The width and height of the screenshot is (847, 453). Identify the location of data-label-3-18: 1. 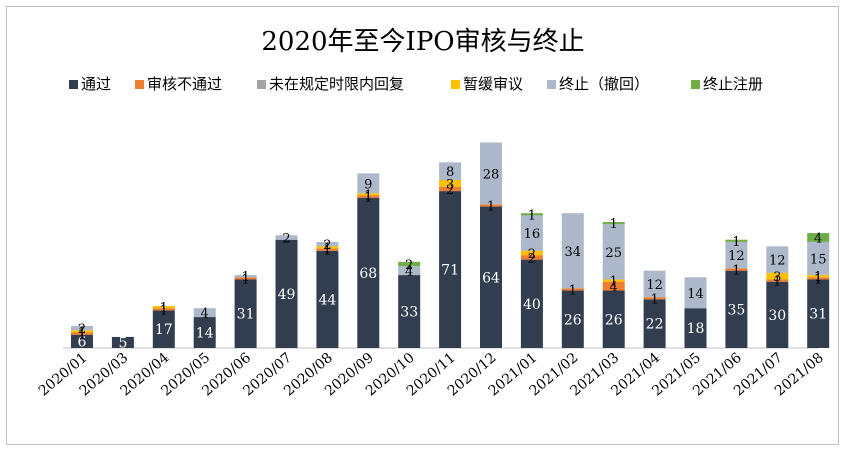
(818, 277).